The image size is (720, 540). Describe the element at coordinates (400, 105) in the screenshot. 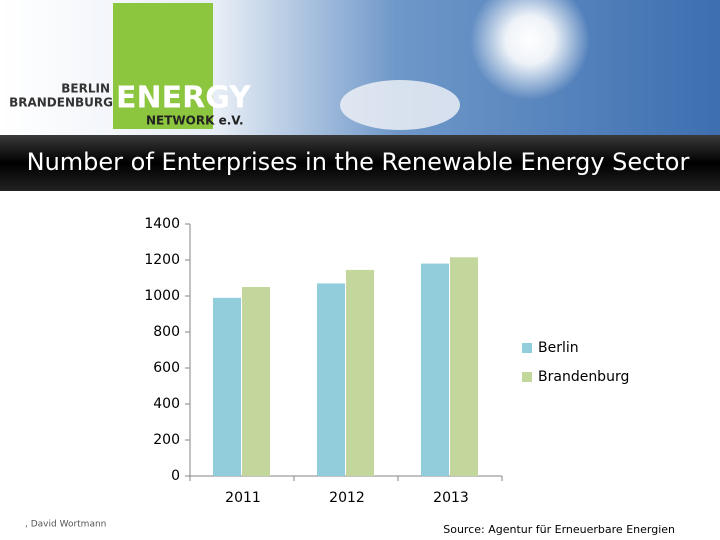

I see `cloud` at that location.